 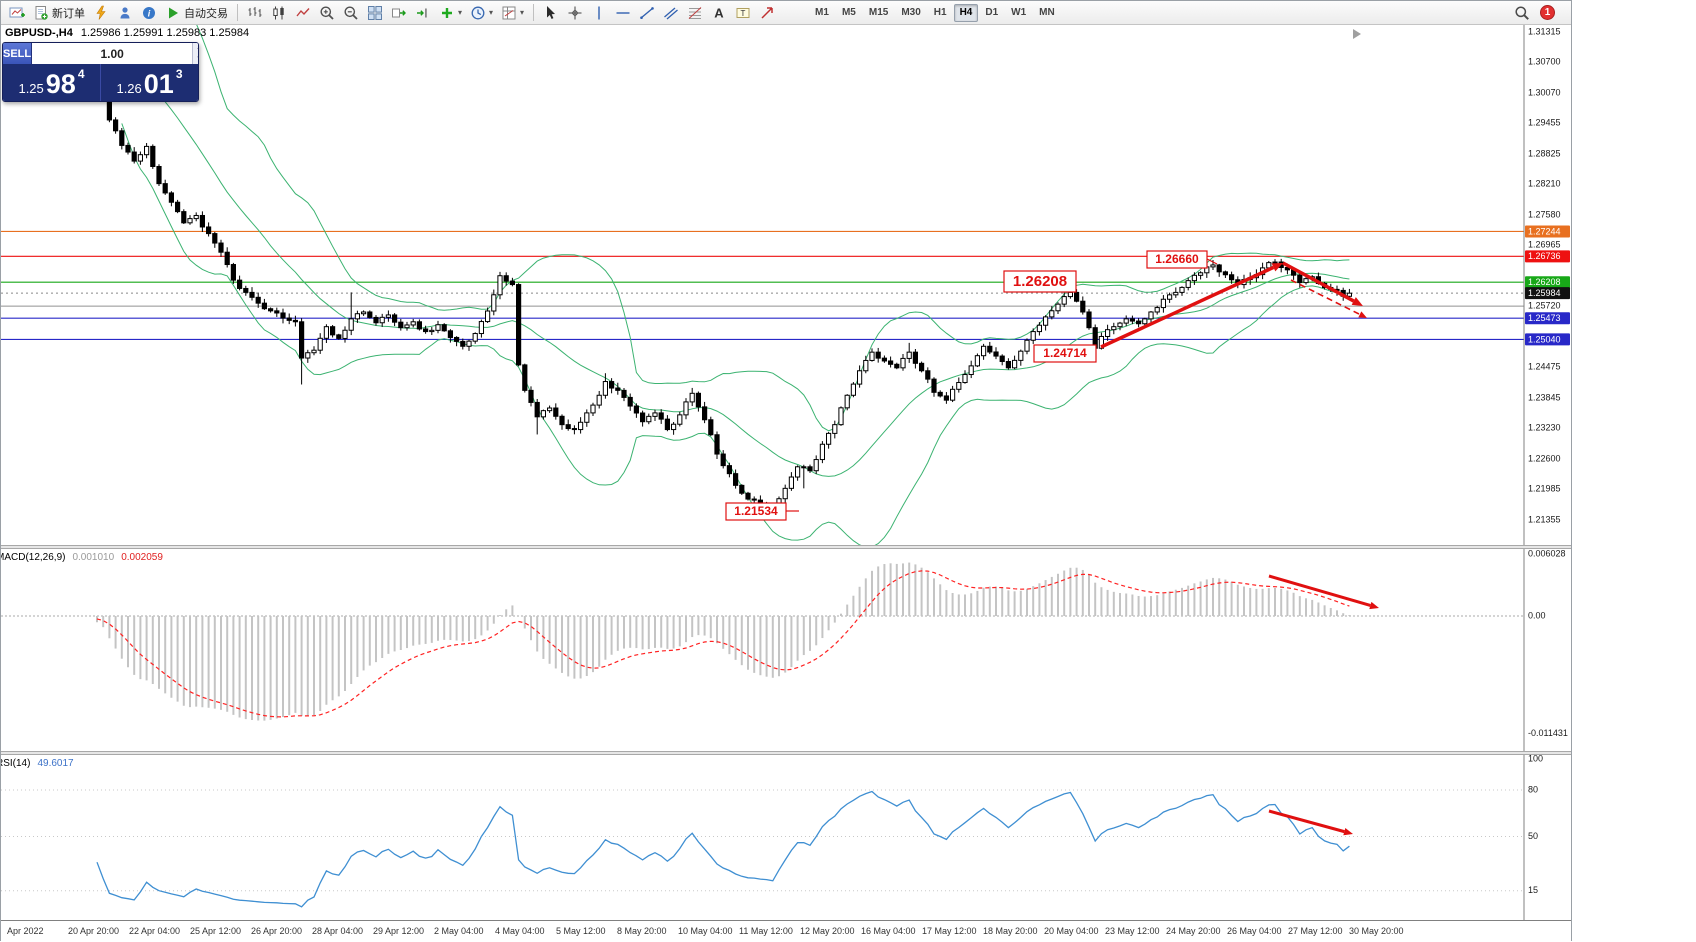 What do you see at coordinates (971, 385) in the screenshot?
I see `annotation-labels: 1.26660 1.26208 1.24714 1.21534` at bounding box center [971, 385].